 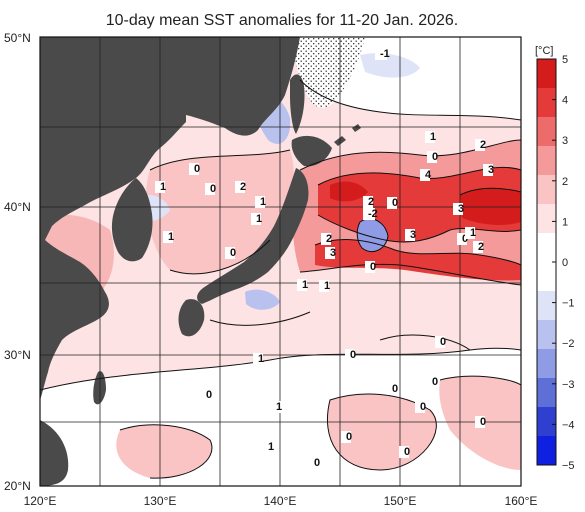 I want to click on legend-tick-label: 1, so click(x=565, y=222).